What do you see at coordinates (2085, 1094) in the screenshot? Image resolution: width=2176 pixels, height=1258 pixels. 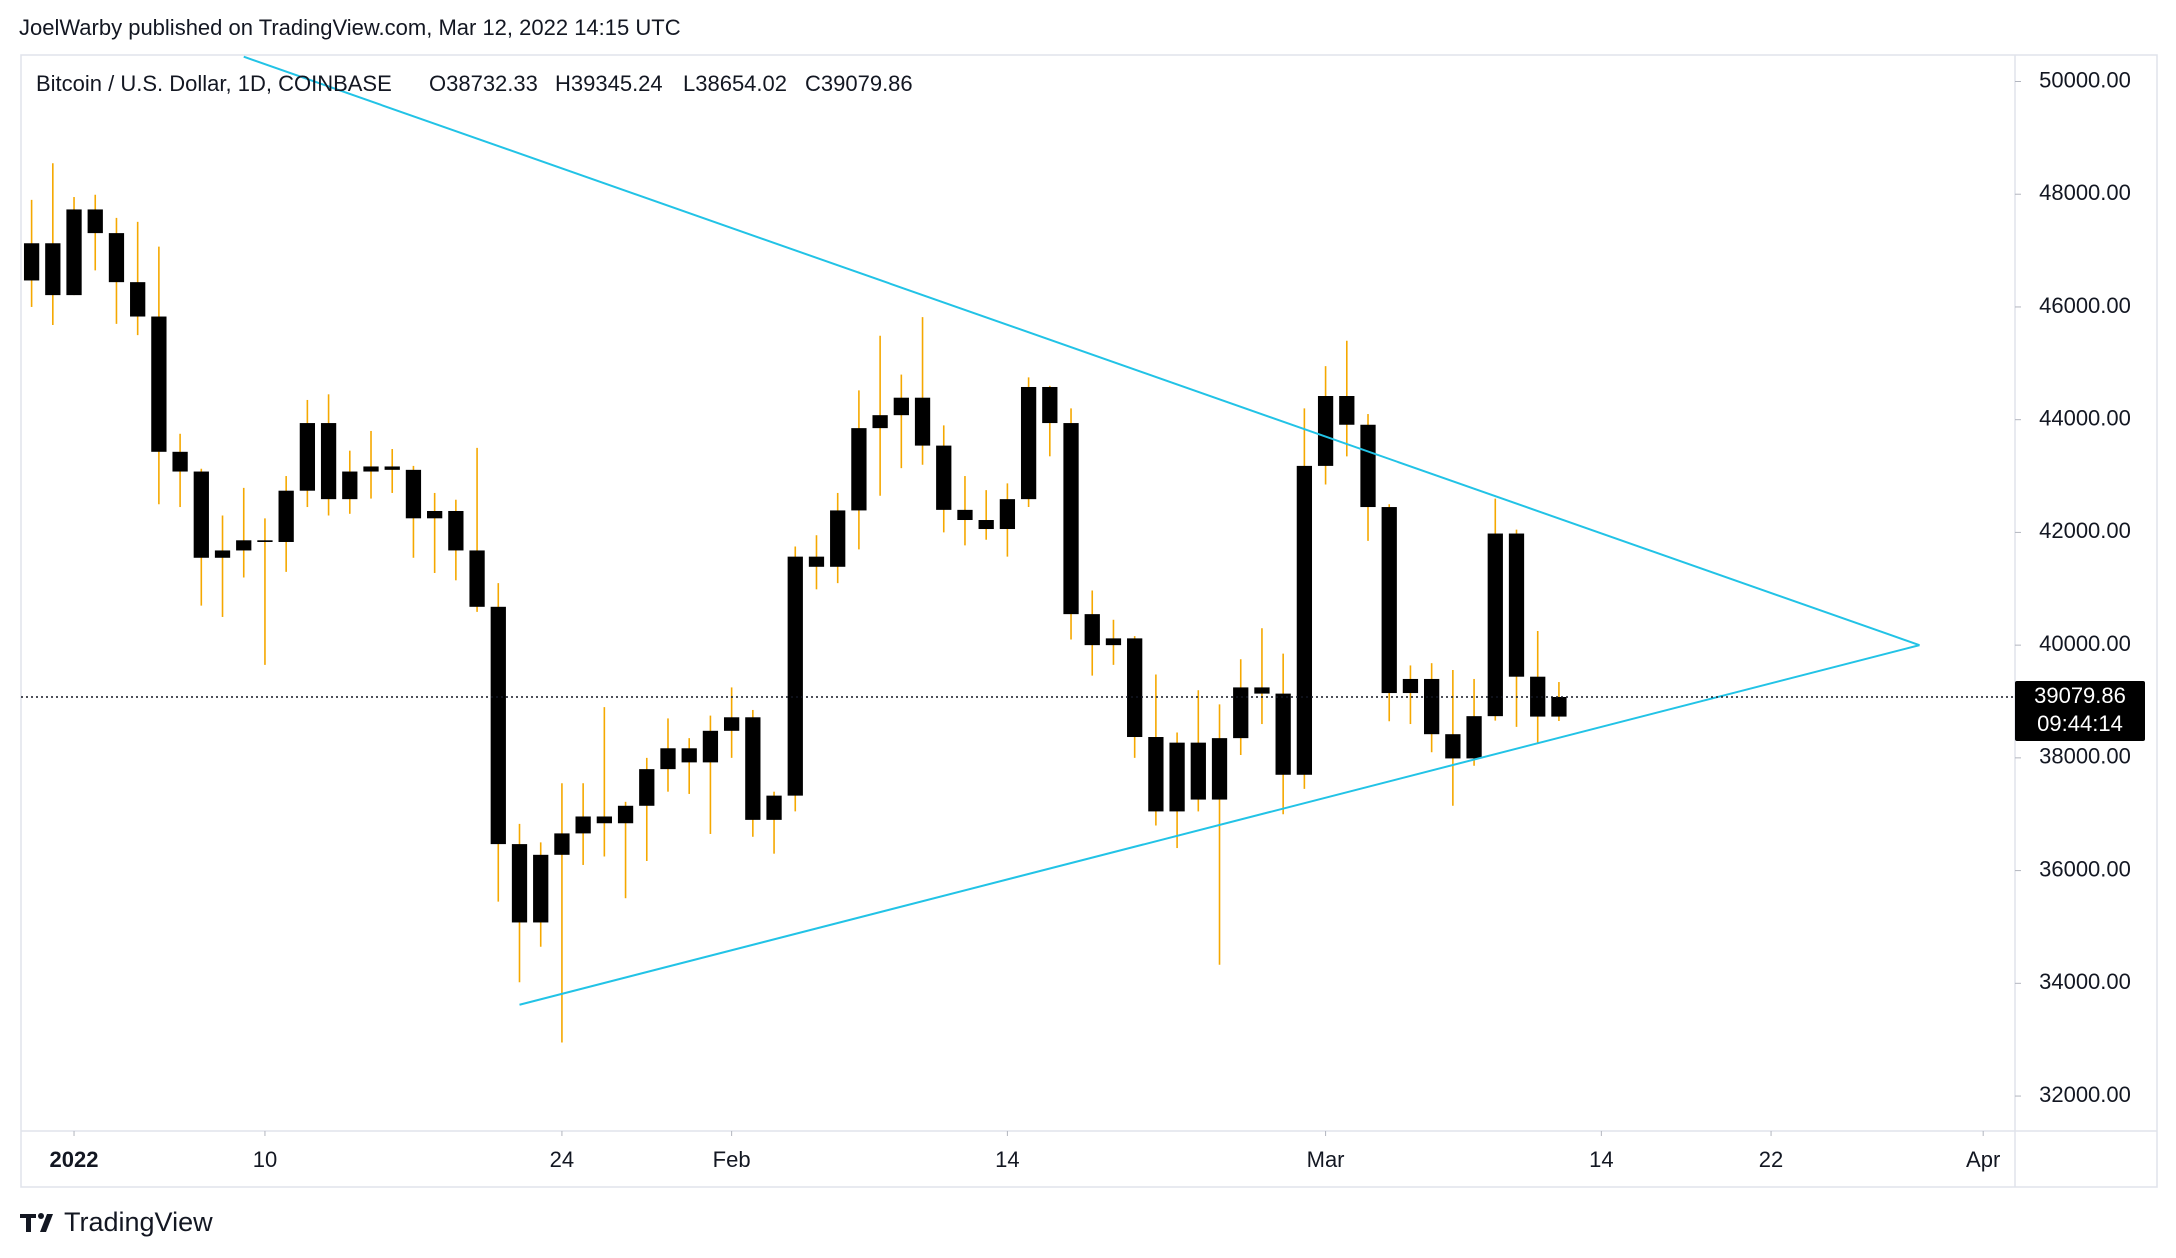 I see `y-tick-label: 32000.00` at bounding box center [2085, 1094].